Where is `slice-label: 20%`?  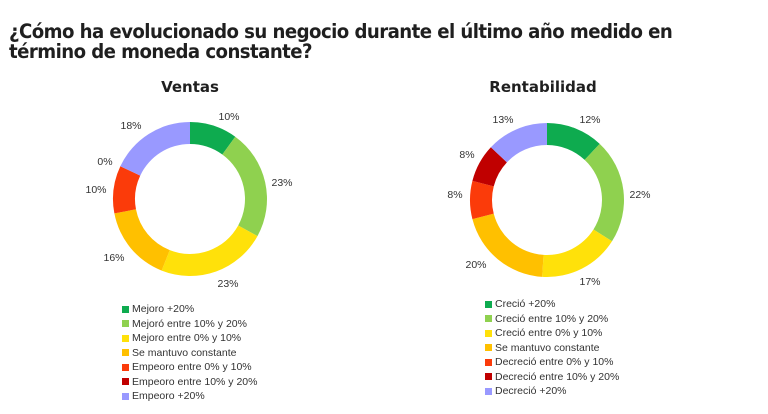 slice-label: 20% is located at coordinates (476, 265).